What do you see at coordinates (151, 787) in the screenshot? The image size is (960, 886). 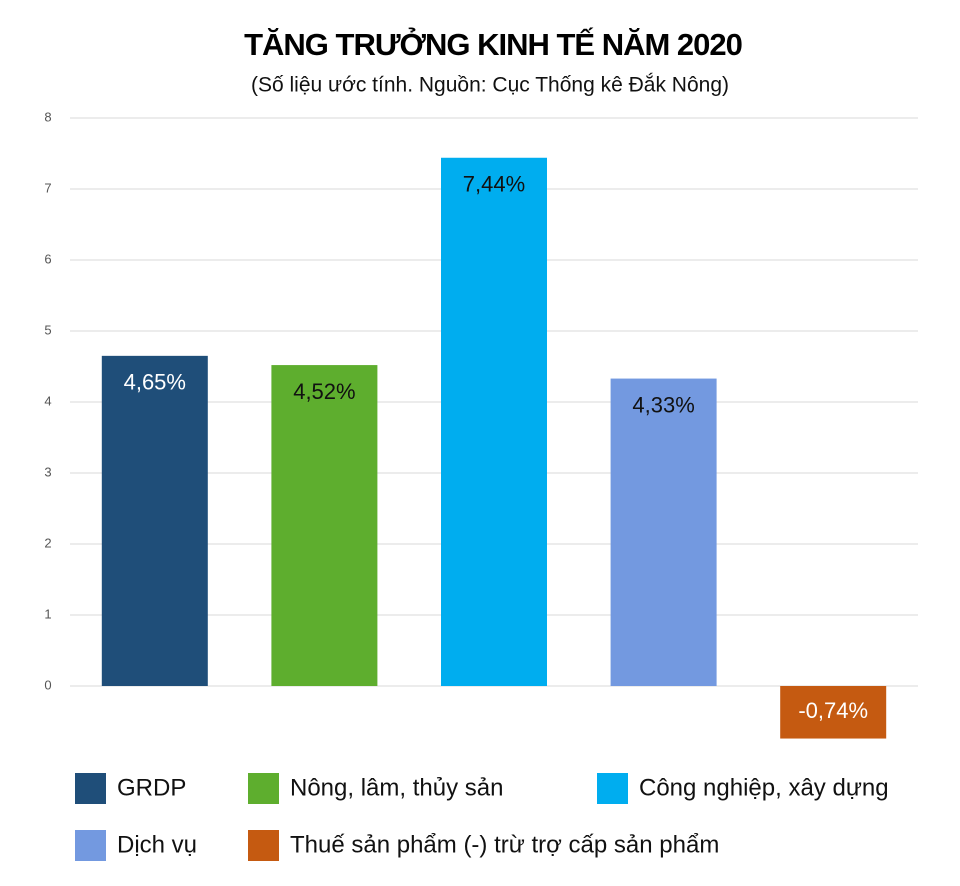 I see `legend-label: GRDP` at bounding box center [151, 787].